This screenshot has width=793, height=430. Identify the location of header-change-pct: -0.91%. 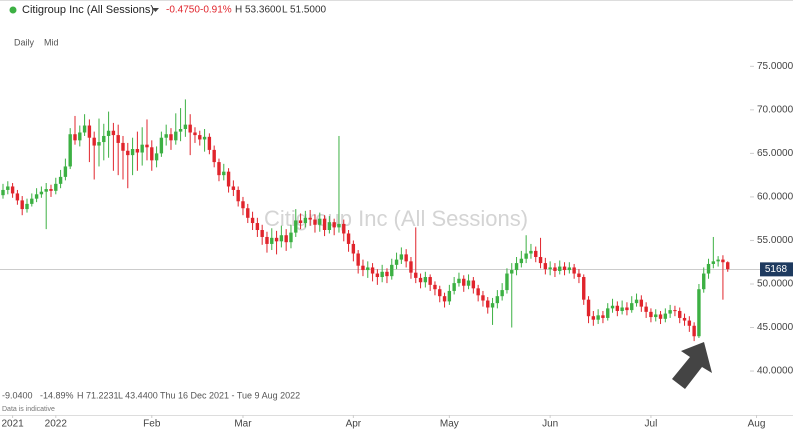
(216, 10).